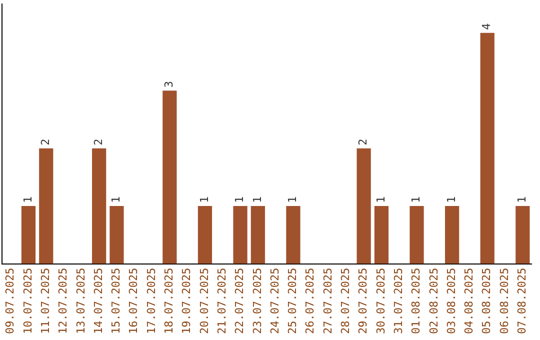  I want to click on x-tick-label: 03.08.2025, so click(451, 301).